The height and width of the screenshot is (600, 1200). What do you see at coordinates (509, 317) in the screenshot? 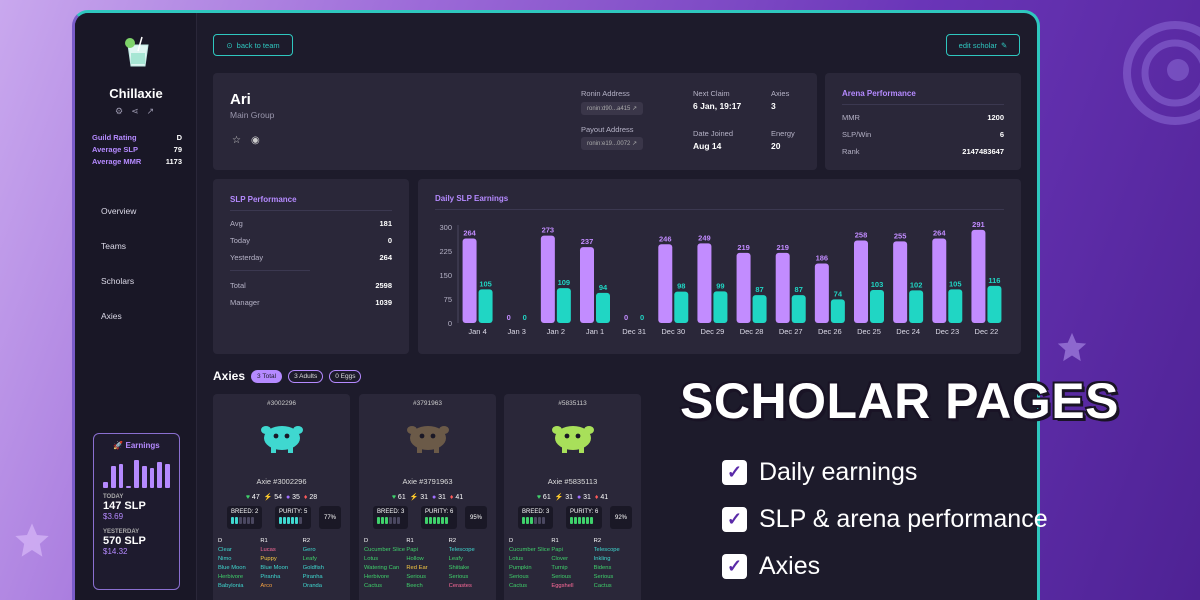
I see `data-label: 0` at bounding box center [509, 317].